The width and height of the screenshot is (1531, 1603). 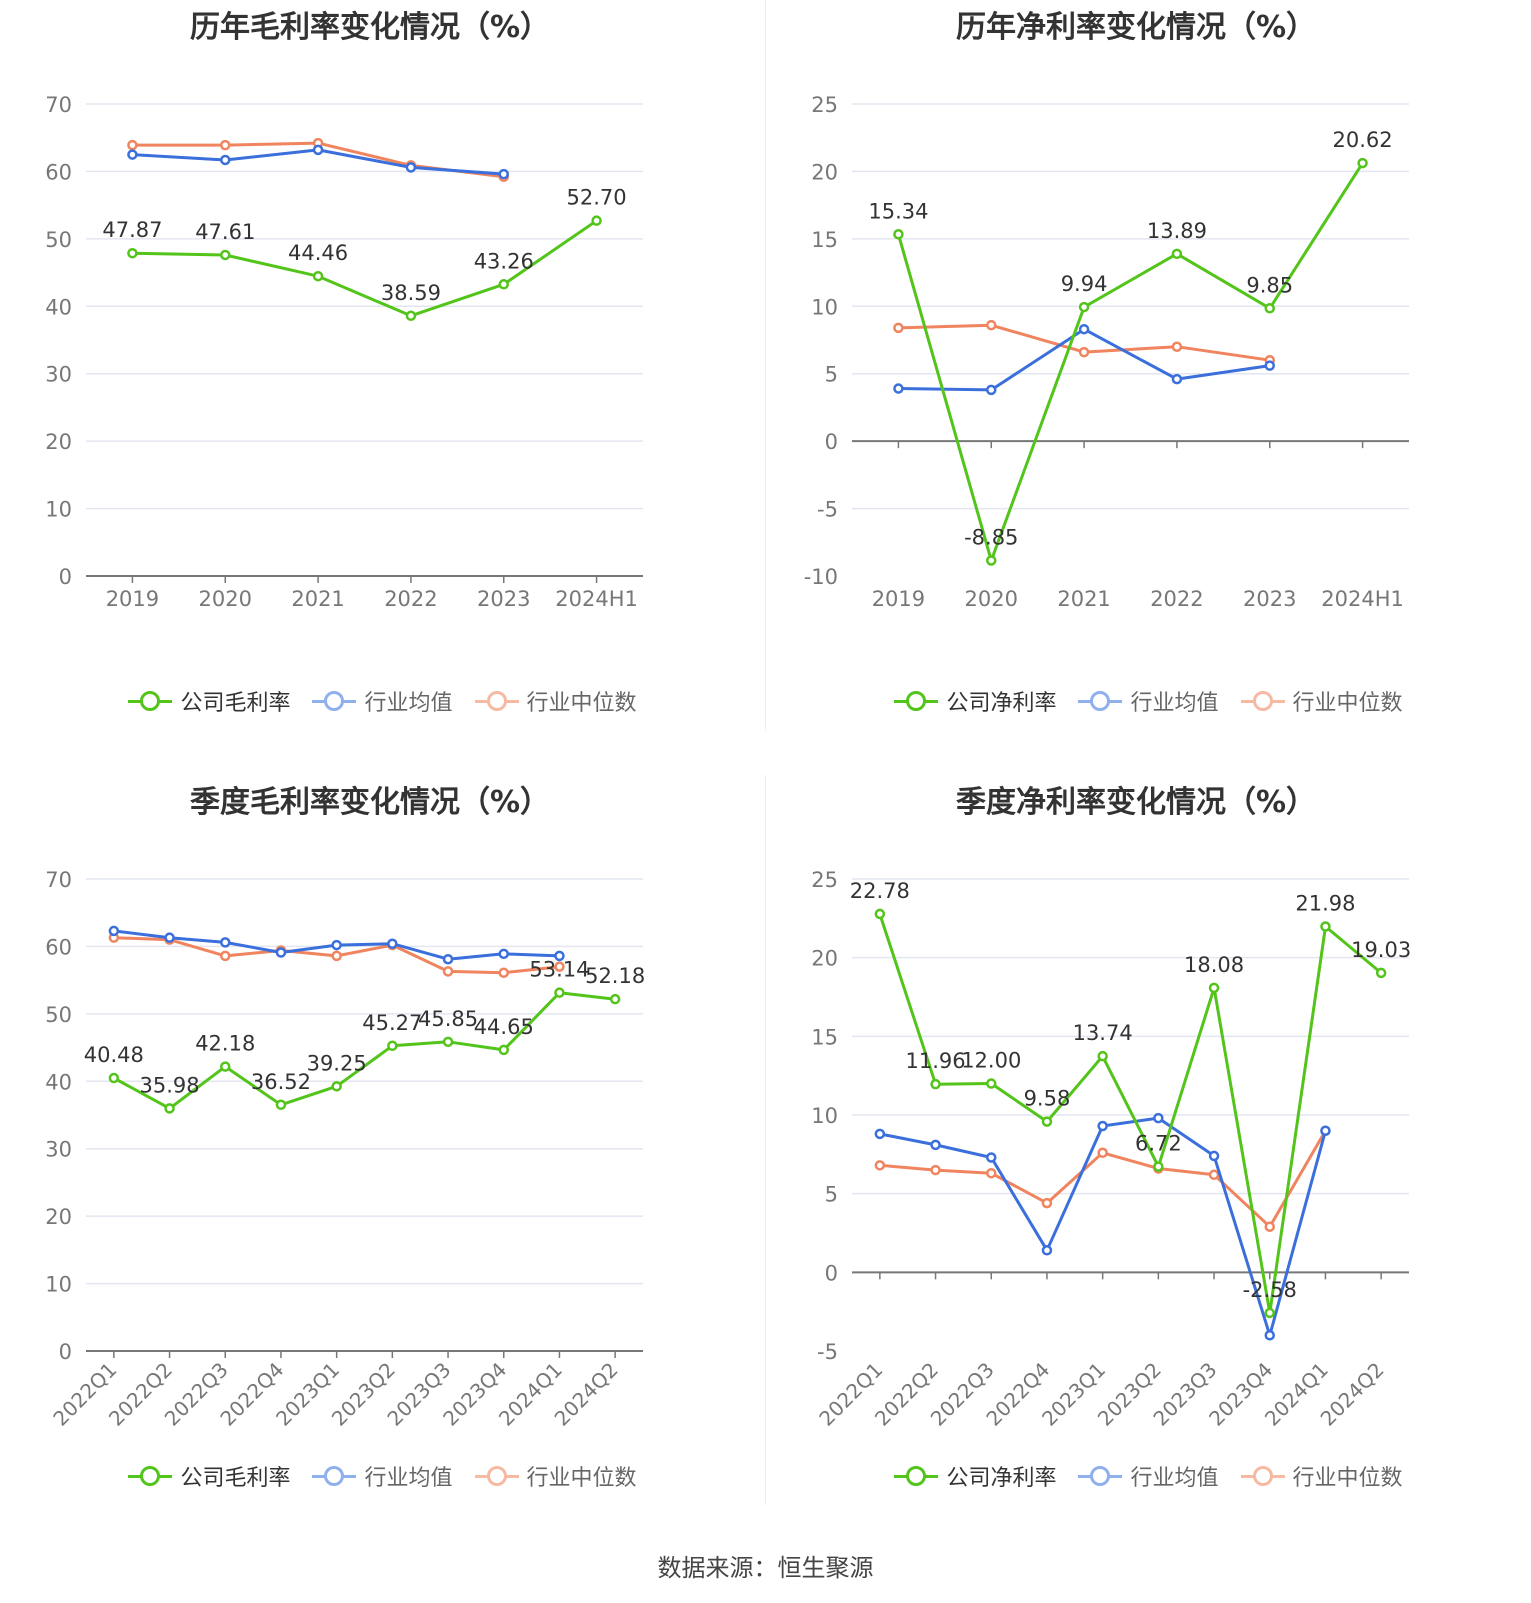 What do you see at coordinates (235, 1478) in the screenshot?
I see `legend-label-company: 公司毛利率` at bounding box center [235, 1478].